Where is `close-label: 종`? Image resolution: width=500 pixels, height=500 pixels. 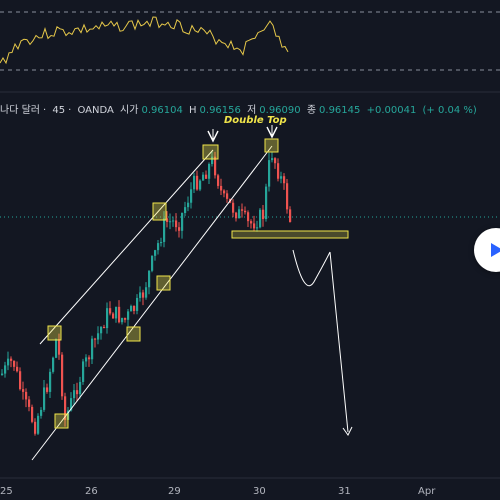
close-label: 종 is located at coordinates (311, 110).